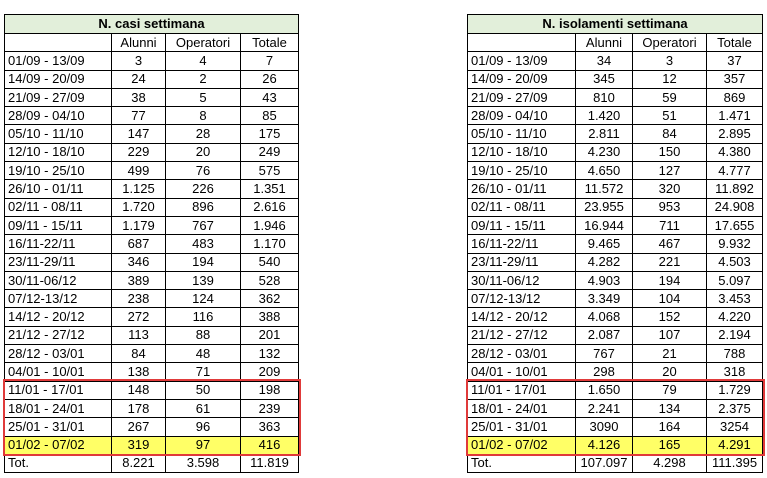 The image size is (767, 478). What do you see at coordinates (203, 335) in the screenshot?
I see `value-cell: 88` at bounding box center [203, 335].